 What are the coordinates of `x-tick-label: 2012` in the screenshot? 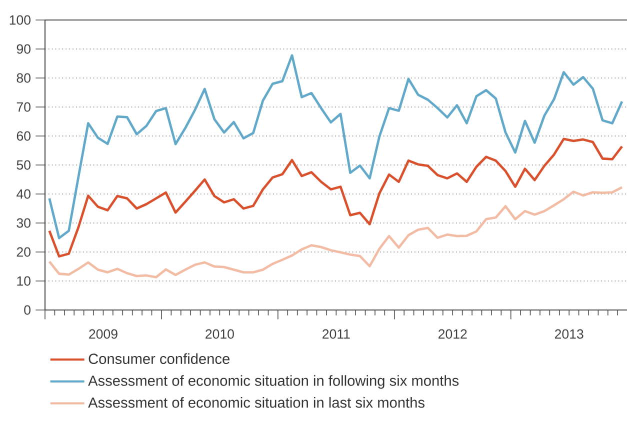 It's located at (452, 334).